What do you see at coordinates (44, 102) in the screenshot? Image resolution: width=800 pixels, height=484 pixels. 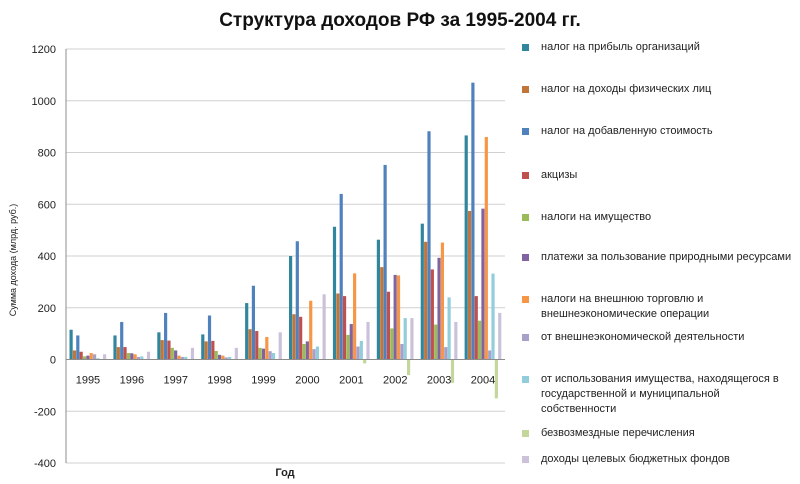 I see `y-tick-label: 1000` at bounding box center [44, 102].